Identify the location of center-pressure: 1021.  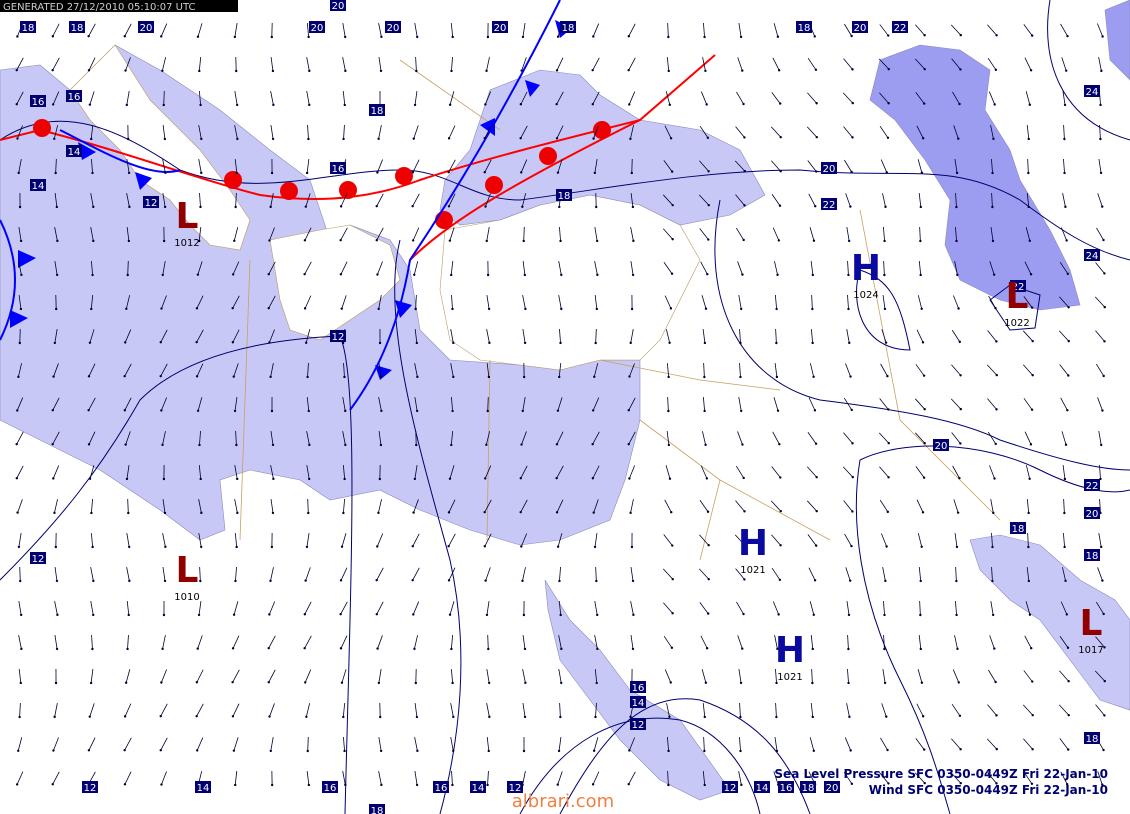
(789, 677).